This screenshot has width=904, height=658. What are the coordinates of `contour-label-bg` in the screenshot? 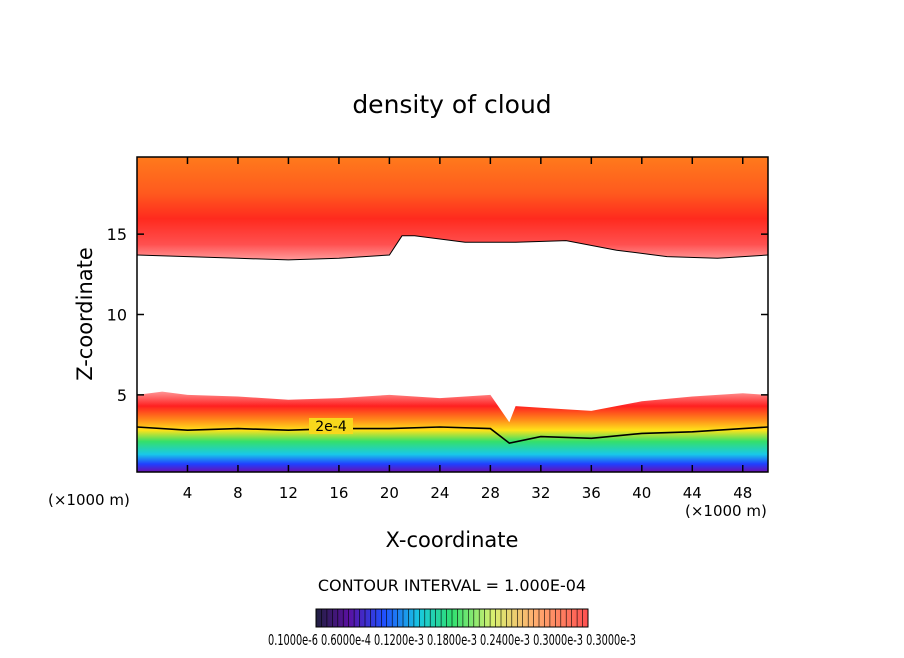 It's located at (331, 426).